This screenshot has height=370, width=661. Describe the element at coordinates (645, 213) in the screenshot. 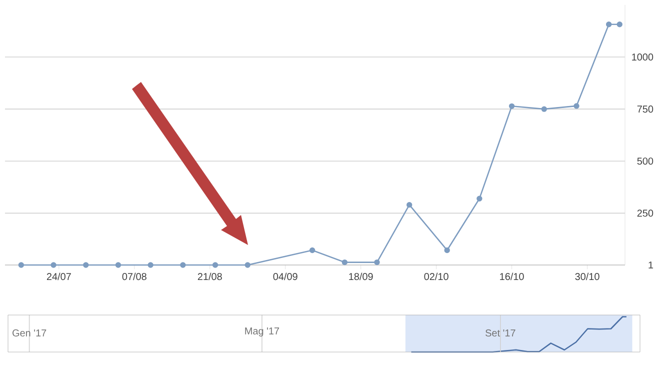

I see `y-tick-label: 250` at that location.